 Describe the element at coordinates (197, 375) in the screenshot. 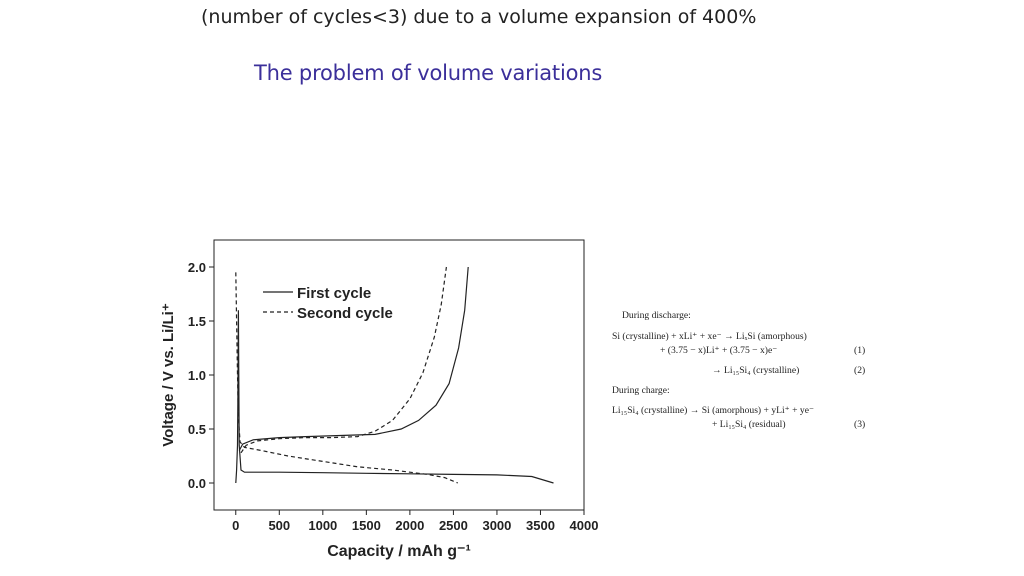

I see `y-tick-label: 1.0` at that location.